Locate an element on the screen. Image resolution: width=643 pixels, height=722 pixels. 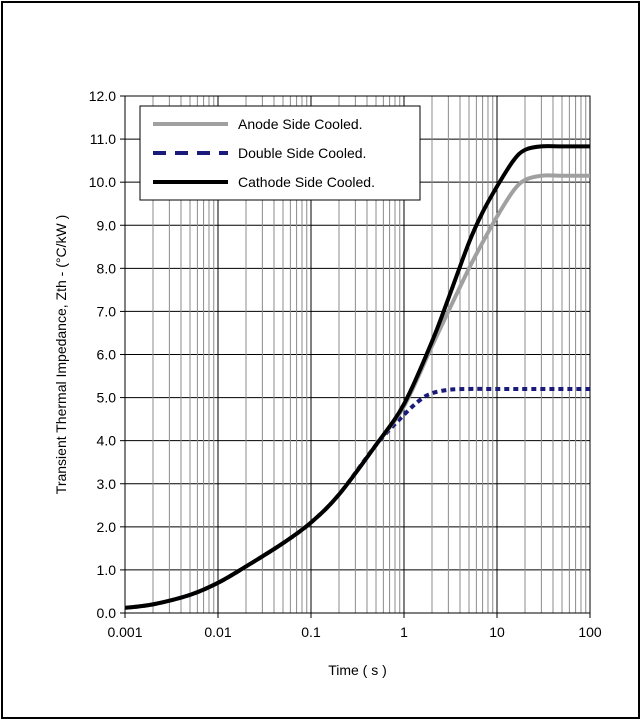
y-tick-label: 8.0 is located at coordinates (107, 268).